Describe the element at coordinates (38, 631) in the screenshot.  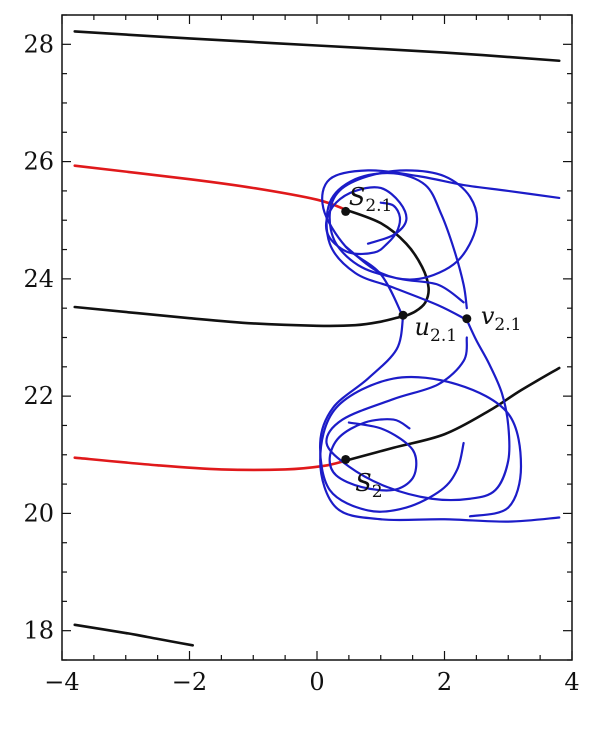
I see `y-tick-label: 18` at that location.